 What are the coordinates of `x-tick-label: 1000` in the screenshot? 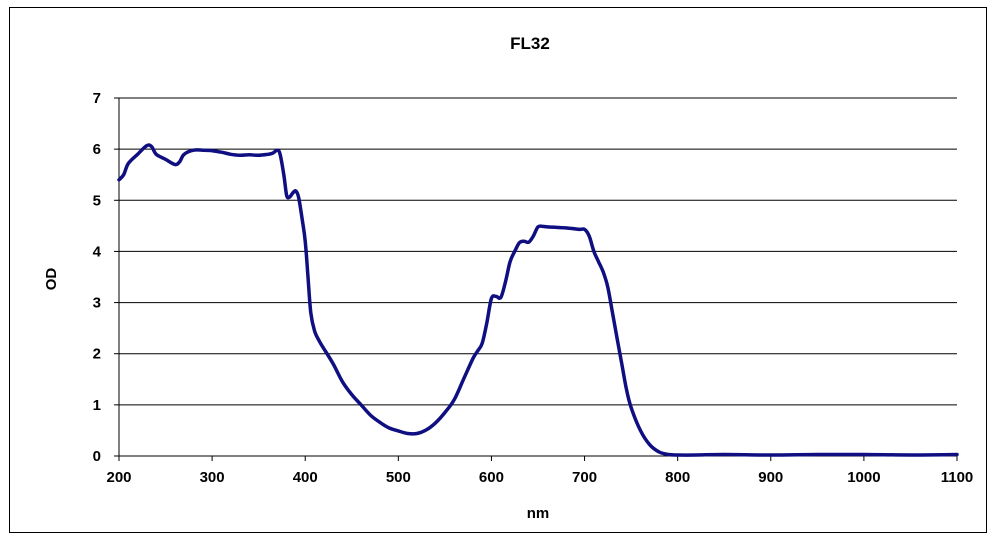 It's located at (863, 477).